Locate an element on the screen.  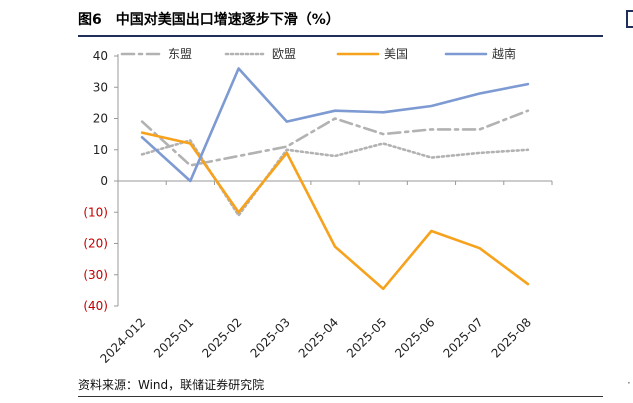
legend-label-3: 越南 is located at coordinates (504, 53).